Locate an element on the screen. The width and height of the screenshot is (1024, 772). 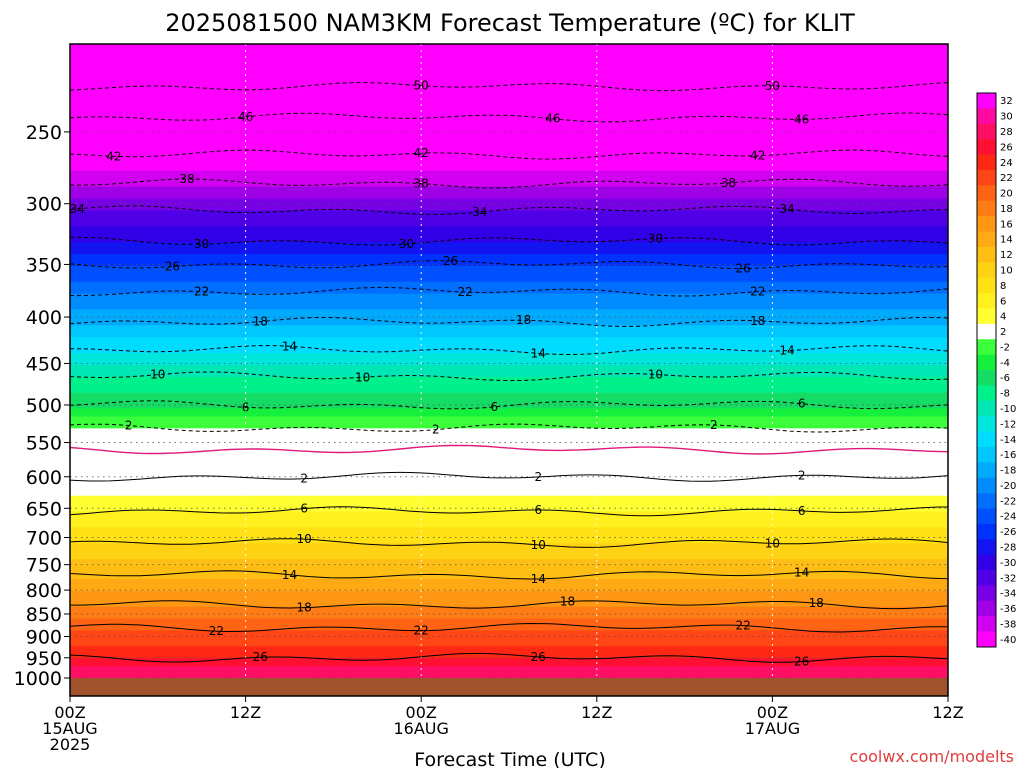
y-tick-label: 550 is located at coordinates (44, 443).